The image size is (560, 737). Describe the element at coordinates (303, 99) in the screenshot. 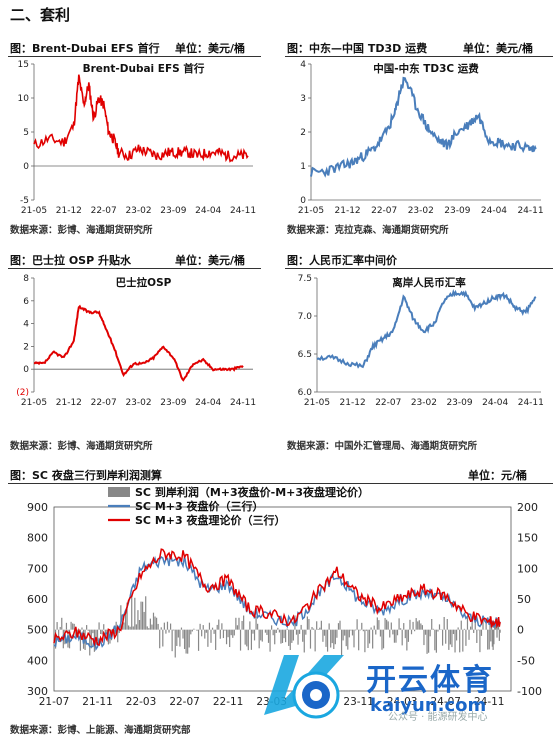

I see `y-tick-label: 3` at that location.